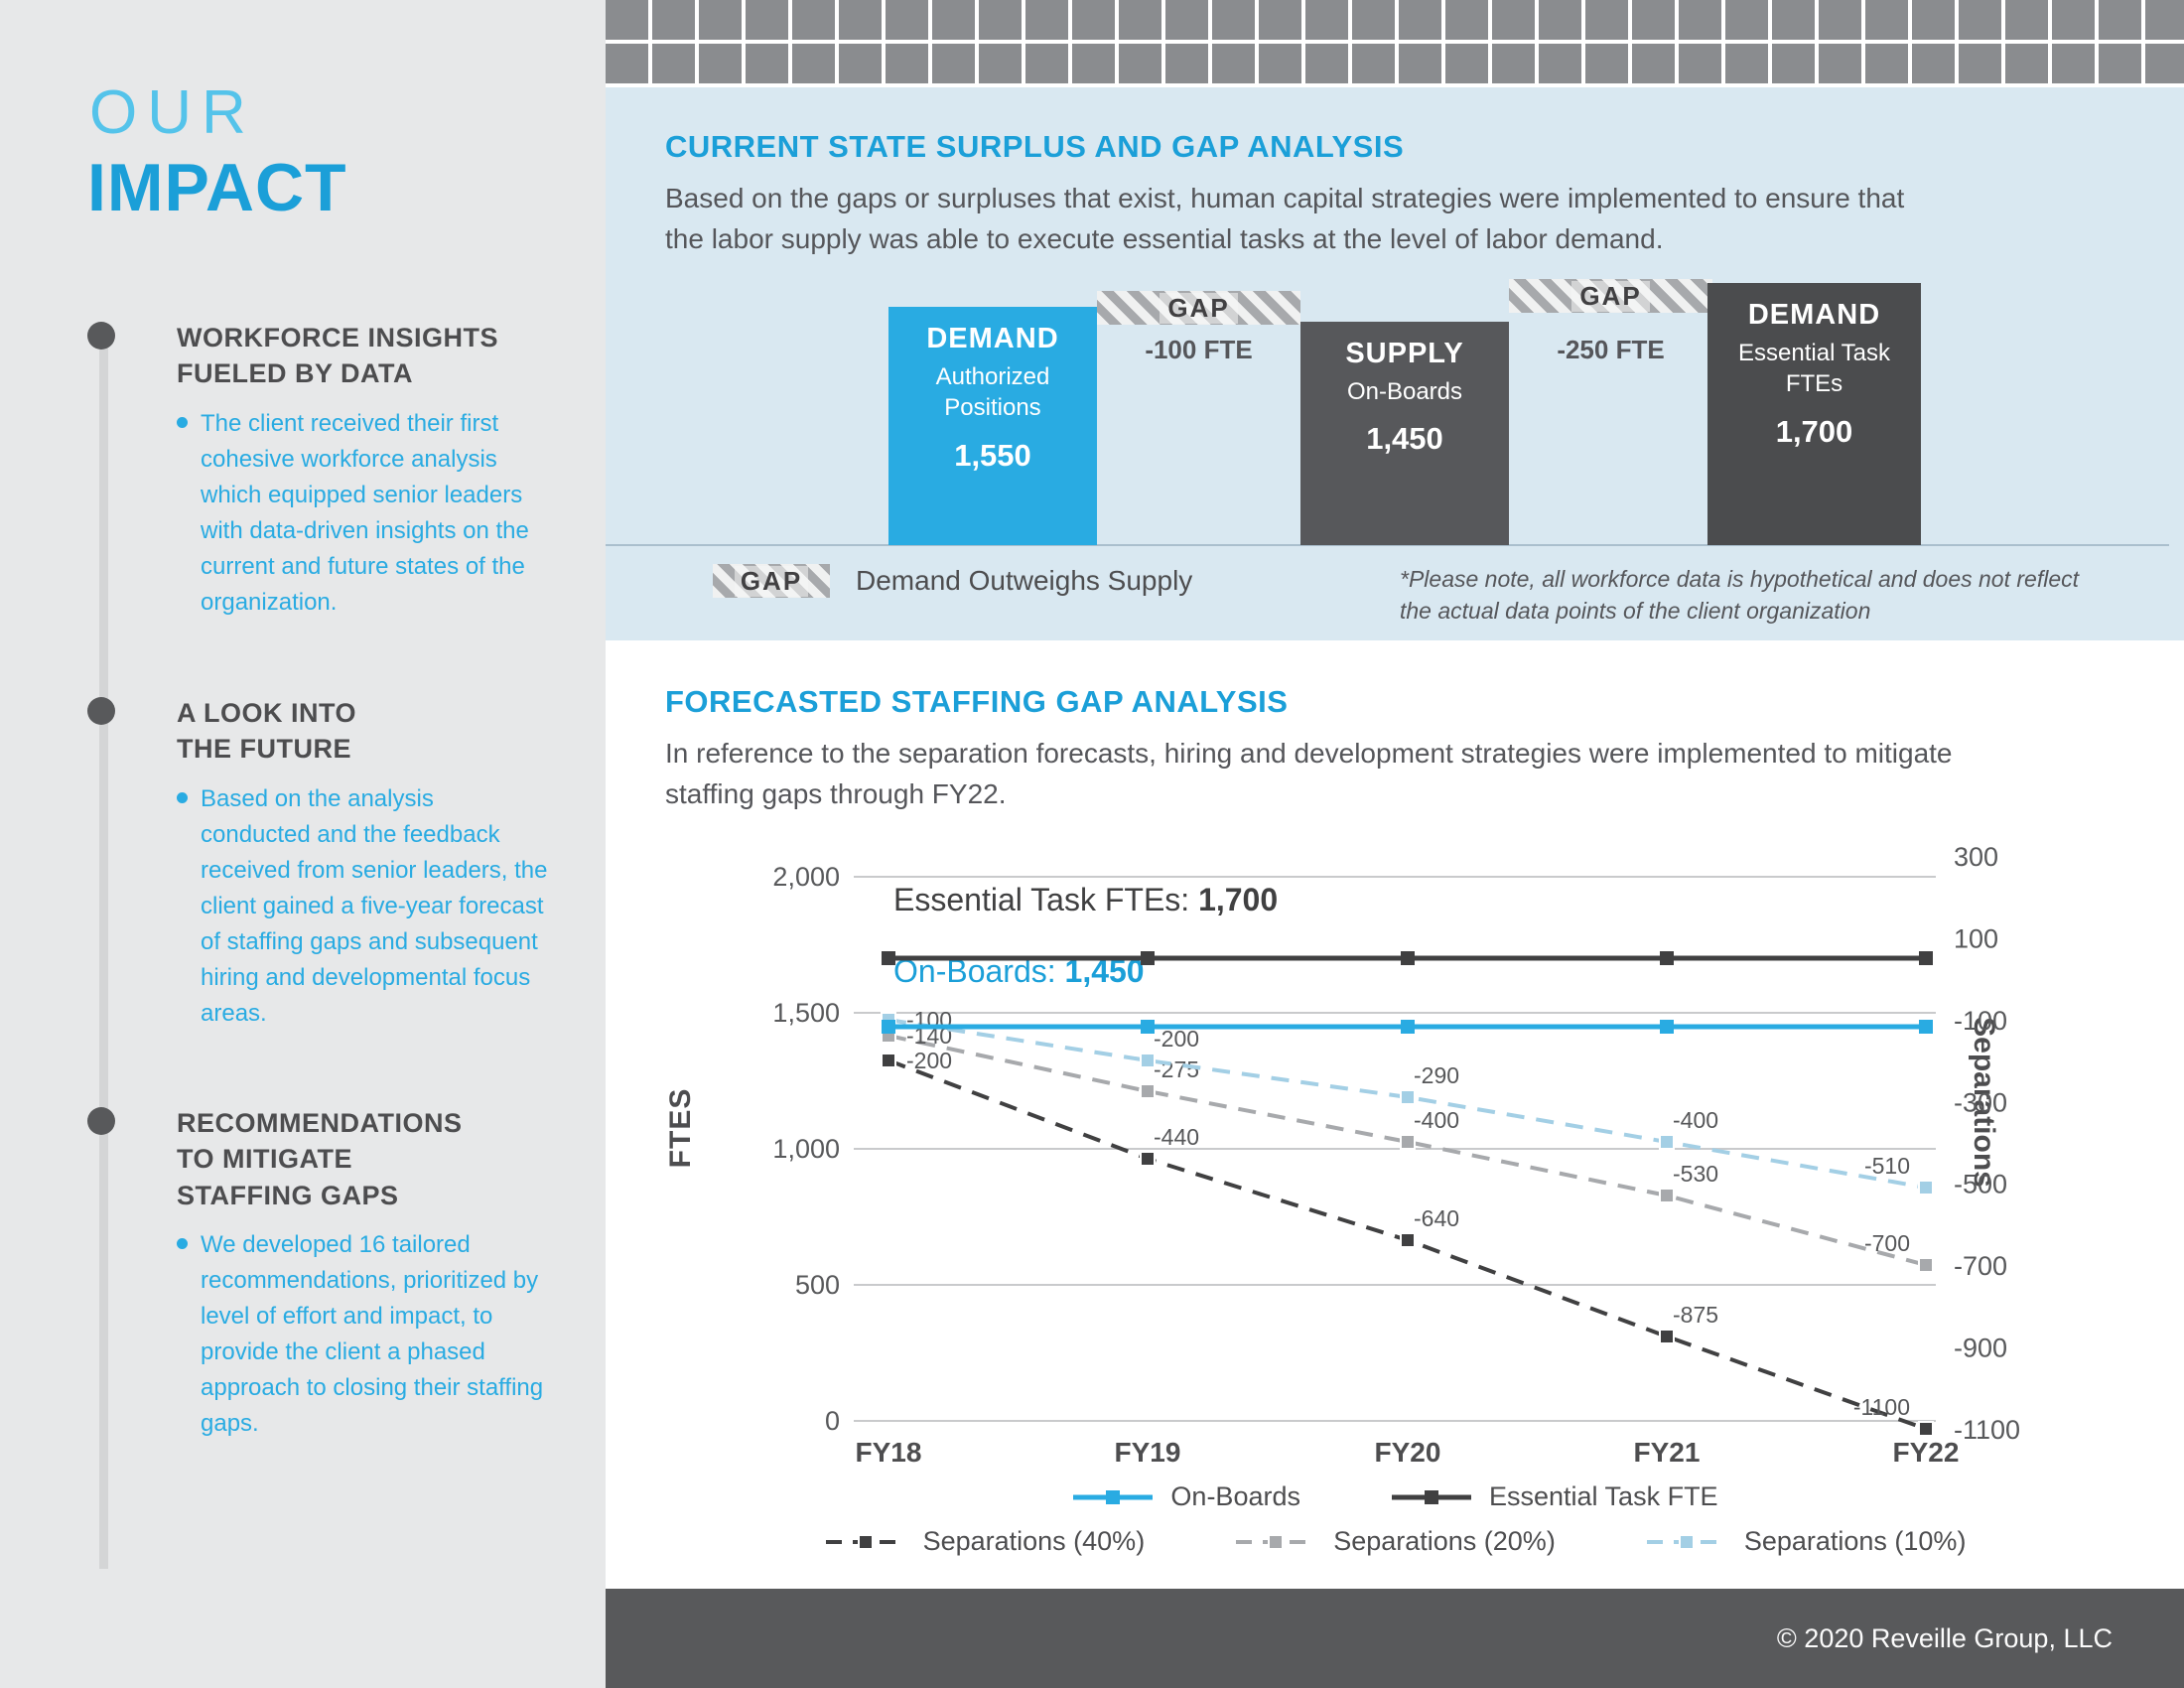 The height and width of the screenshot is (1688, 2184). I want to click on svg-text: -700, so click(1887, 1243).